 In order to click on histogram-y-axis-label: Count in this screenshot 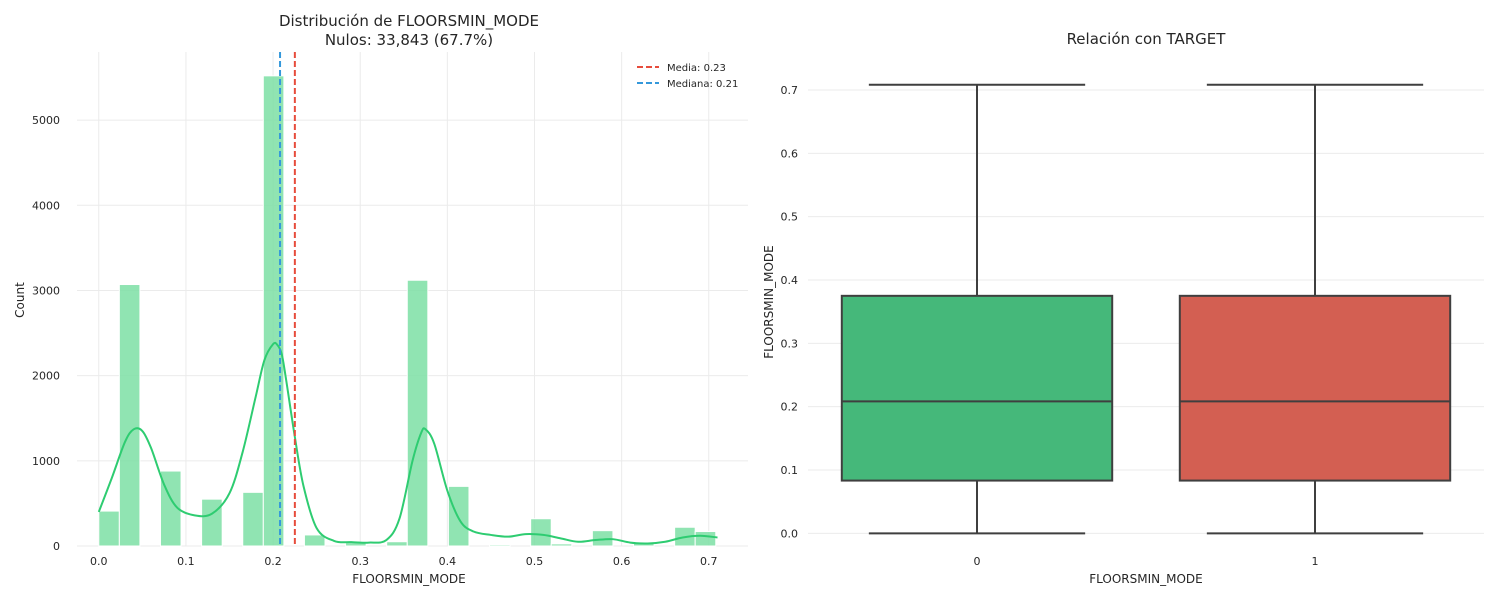, I will do `click(20, 300)`.